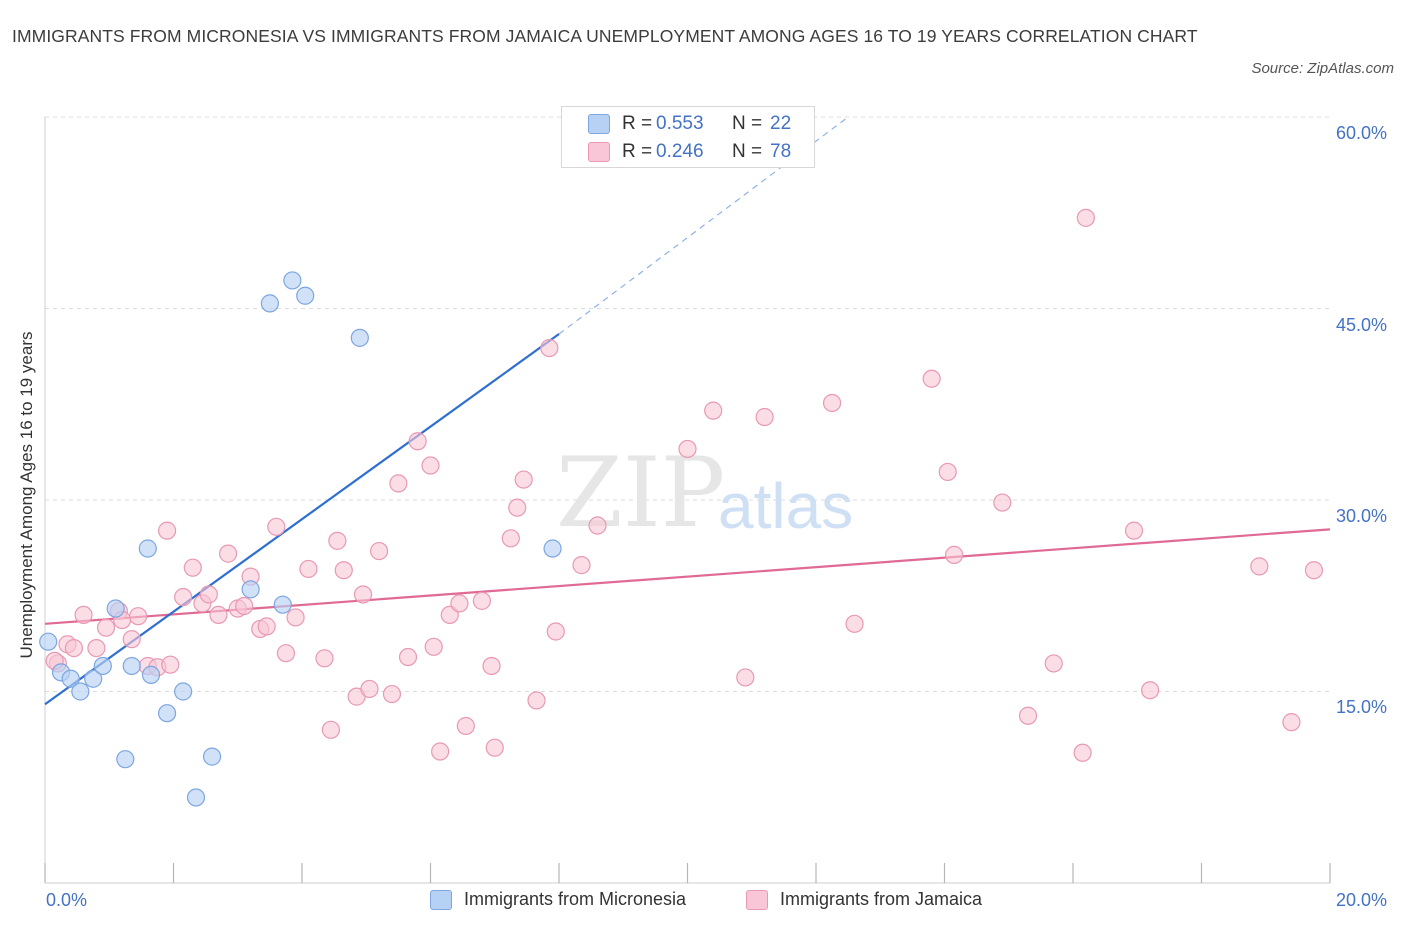  What do you see at coordinates (781, 123) in the screenshot?
I see `micronesia-n-value: 22` at bounding box center [781, 123].